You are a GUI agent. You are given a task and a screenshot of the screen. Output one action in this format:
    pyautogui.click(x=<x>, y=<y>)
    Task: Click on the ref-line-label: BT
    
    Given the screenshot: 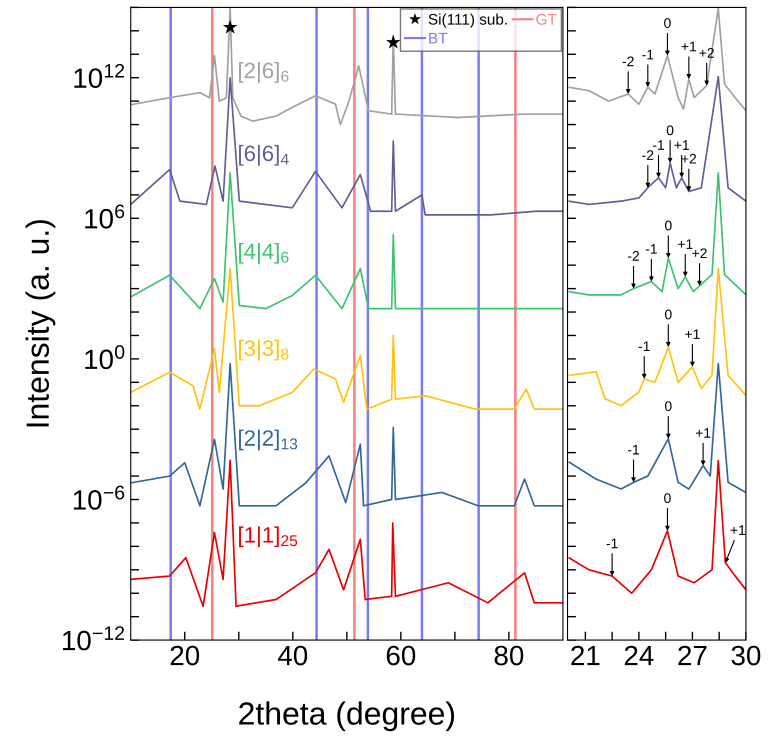 What is the action you would take?
    pyautogui.click(x=438, y=38)
    